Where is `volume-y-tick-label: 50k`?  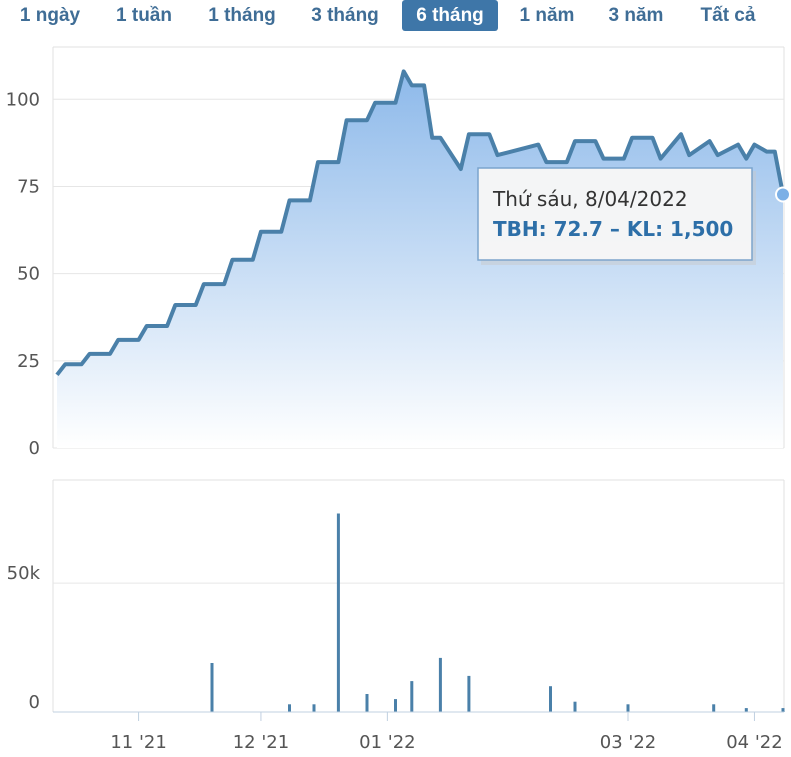
volume-y-tick-label: 50k is located at coordinates (24, 573).